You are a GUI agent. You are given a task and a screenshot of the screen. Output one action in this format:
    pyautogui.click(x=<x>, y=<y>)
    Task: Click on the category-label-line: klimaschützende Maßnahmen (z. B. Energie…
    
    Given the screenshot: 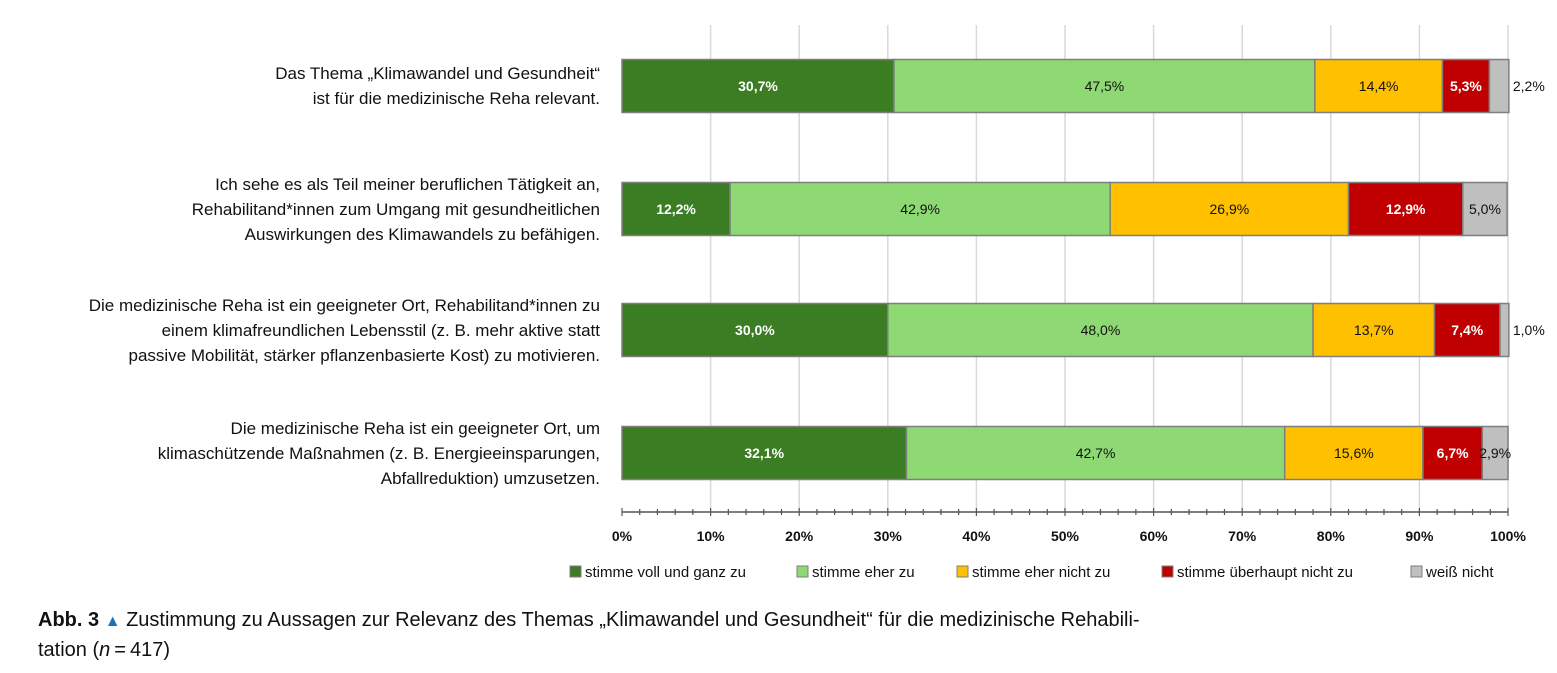 What is the action you would take?
    pyautogui.click(x=378, y=453)
    